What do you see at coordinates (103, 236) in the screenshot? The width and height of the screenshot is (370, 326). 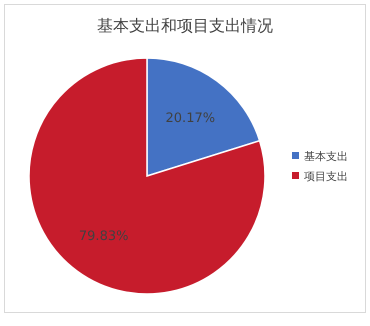 I see `data-label: 79.83%` at bounding box center [103, 236].